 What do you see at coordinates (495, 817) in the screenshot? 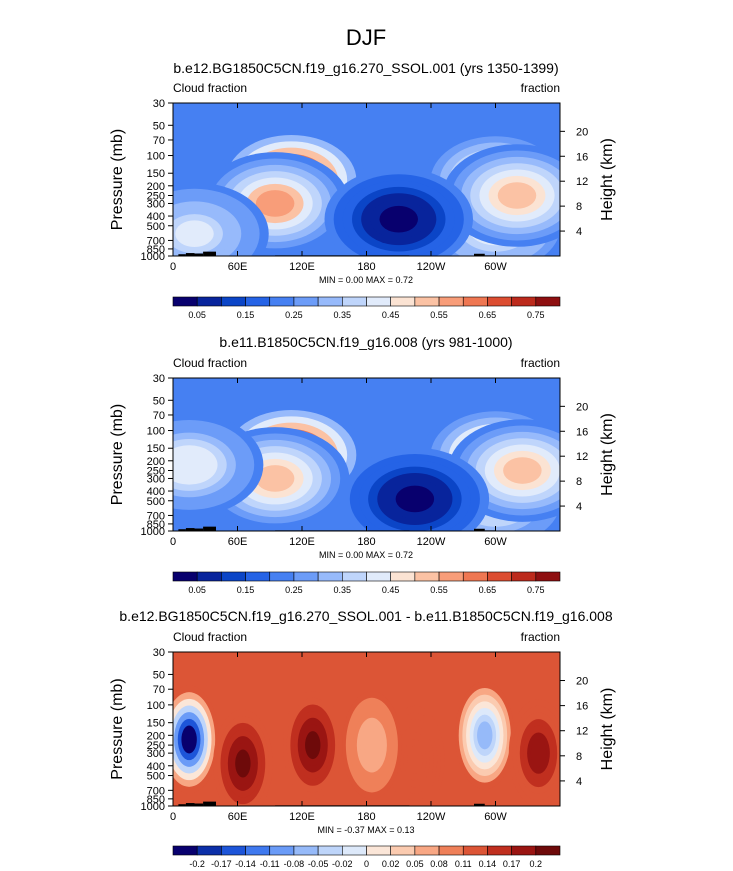
I see `x-tick-label: 60W` at bounding box center [495, 817].